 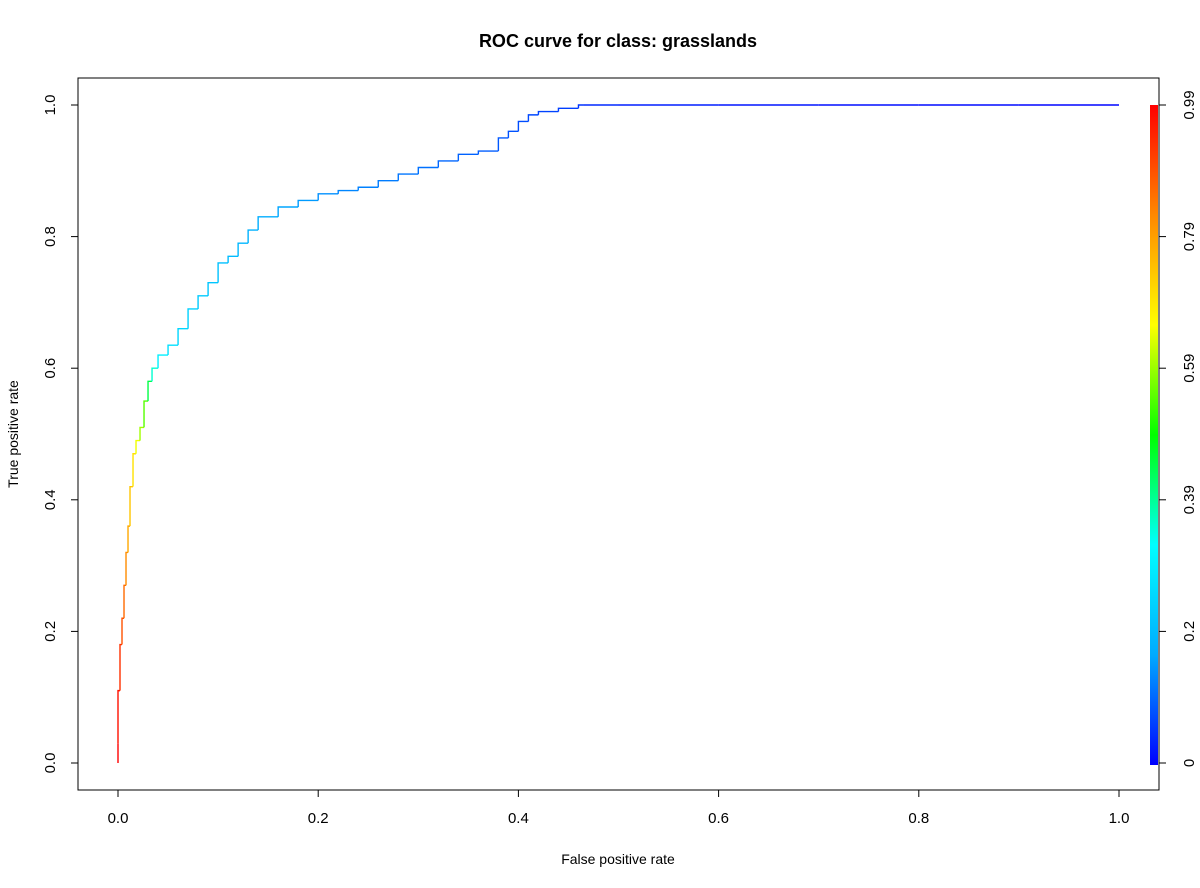 What do you see at coordinates (1154, 435) in the screenshot?
I see `colorbar` at bounding box center [1154, 435].